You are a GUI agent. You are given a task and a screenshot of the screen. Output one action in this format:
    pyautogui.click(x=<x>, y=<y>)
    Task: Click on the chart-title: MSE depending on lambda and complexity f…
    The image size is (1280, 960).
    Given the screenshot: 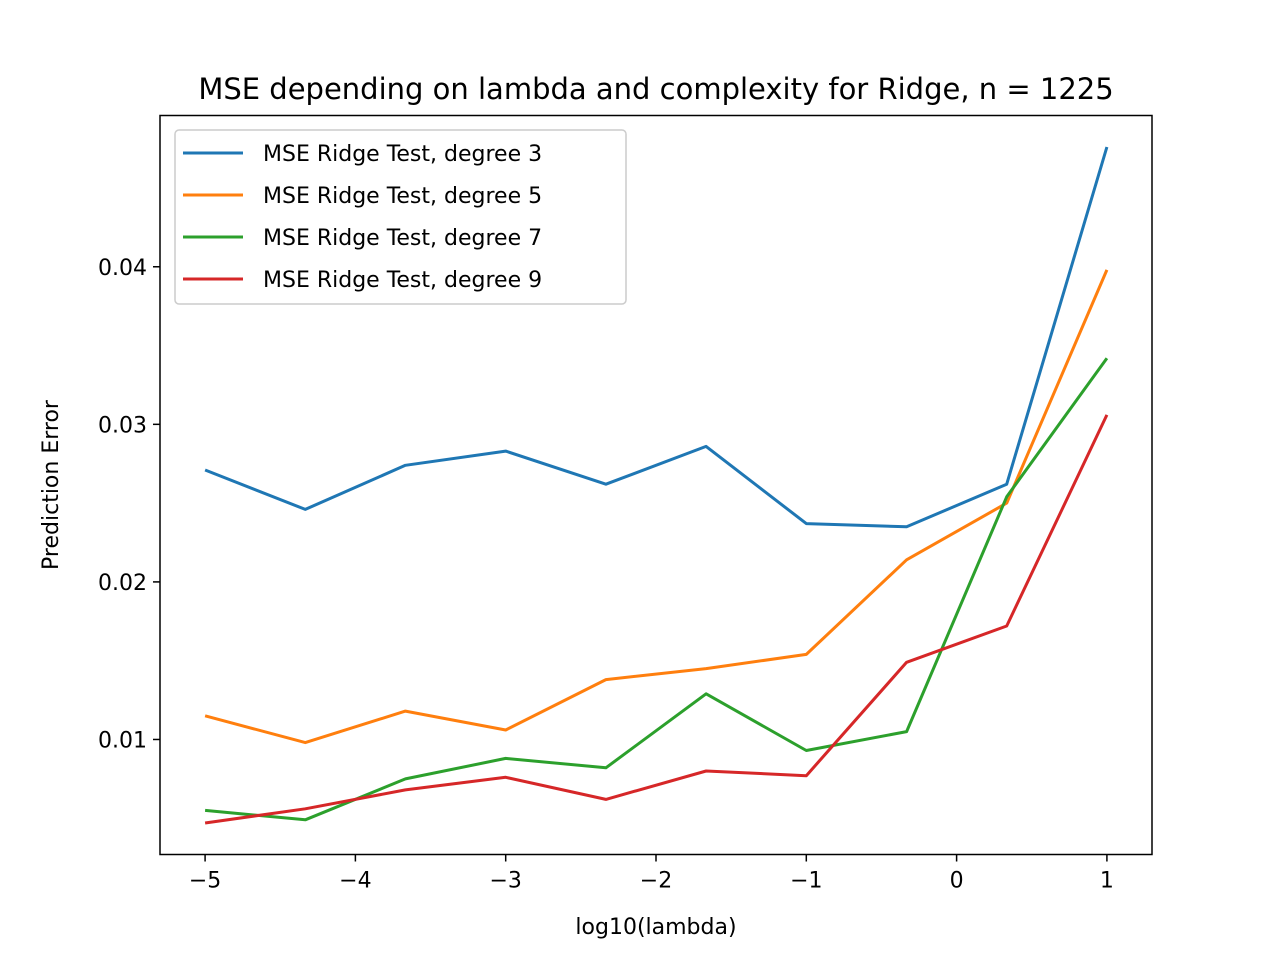 What is the action you would take?
    pyautogui.click(x=655, y=89)
    